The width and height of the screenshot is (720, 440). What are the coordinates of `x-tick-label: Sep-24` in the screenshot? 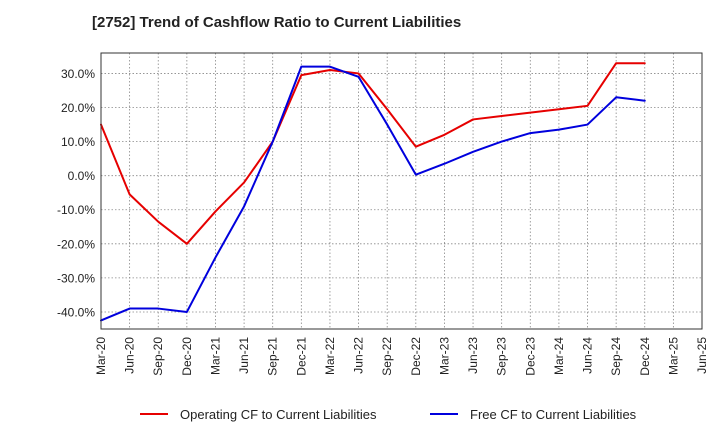 It's located at (616, 356).